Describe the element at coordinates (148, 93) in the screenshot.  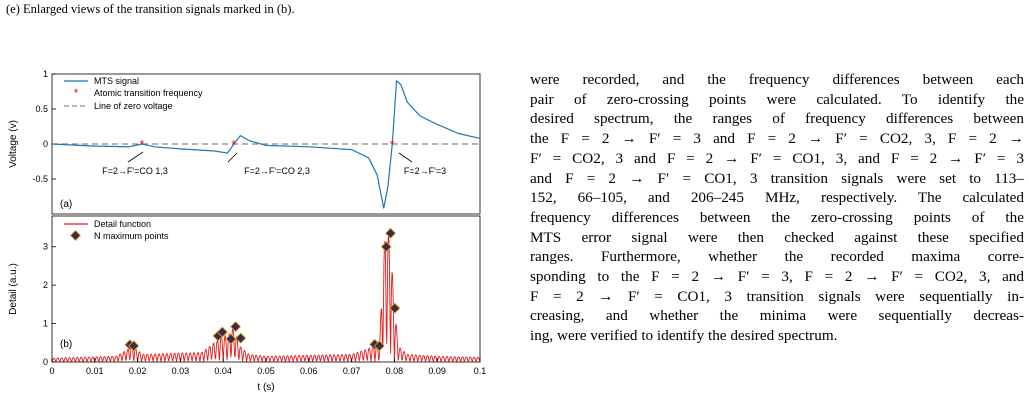
I see `legend-transition-label: Atomic transition frequency` at that location.